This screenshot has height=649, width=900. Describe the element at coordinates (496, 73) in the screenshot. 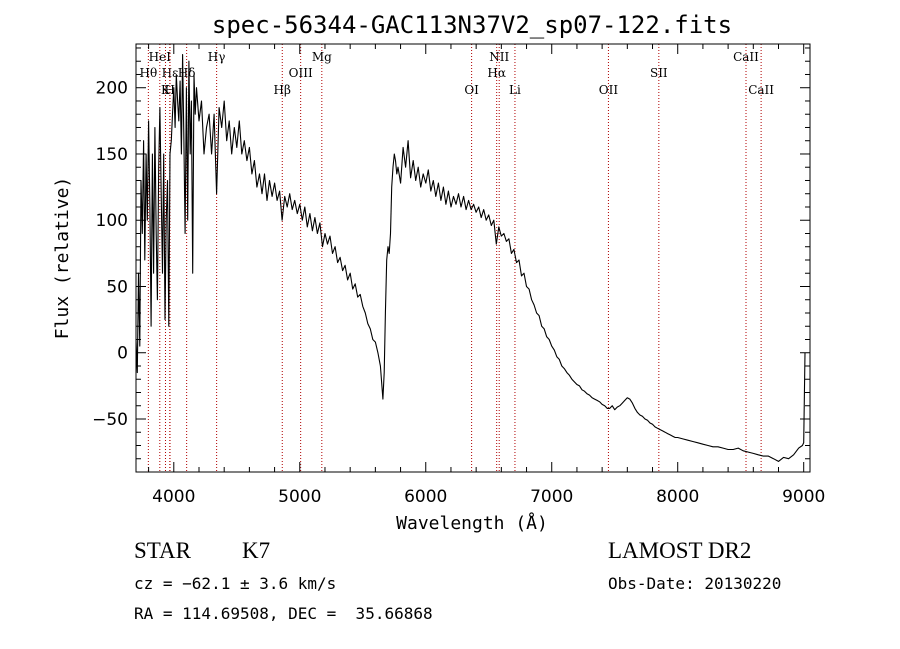

I see `line-label-12: Hα` at that location.